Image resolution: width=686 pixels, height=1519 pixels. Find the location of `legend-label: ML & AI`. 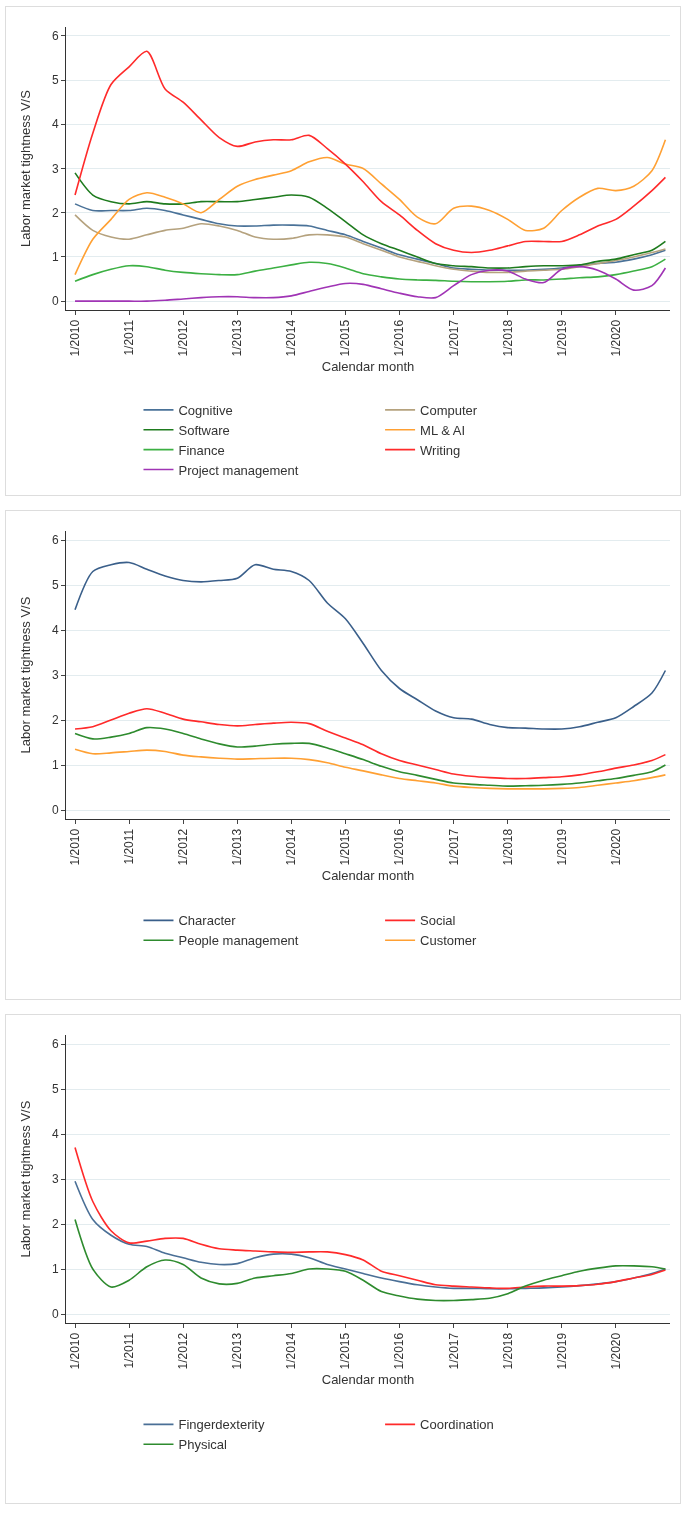

legend-label: ML & AI is located at coordinates (443, 430).